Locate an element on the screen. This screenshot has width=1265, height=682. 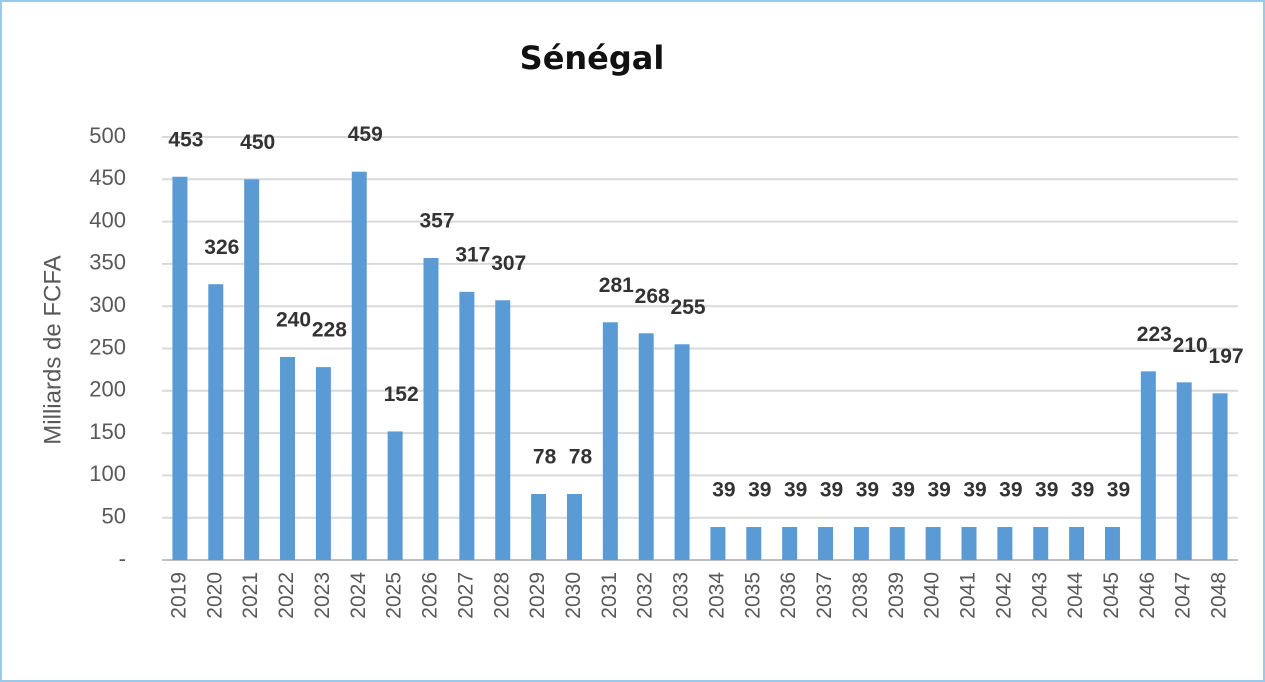
x-tick-label: 2046 is located at coordinates (1147, 595).